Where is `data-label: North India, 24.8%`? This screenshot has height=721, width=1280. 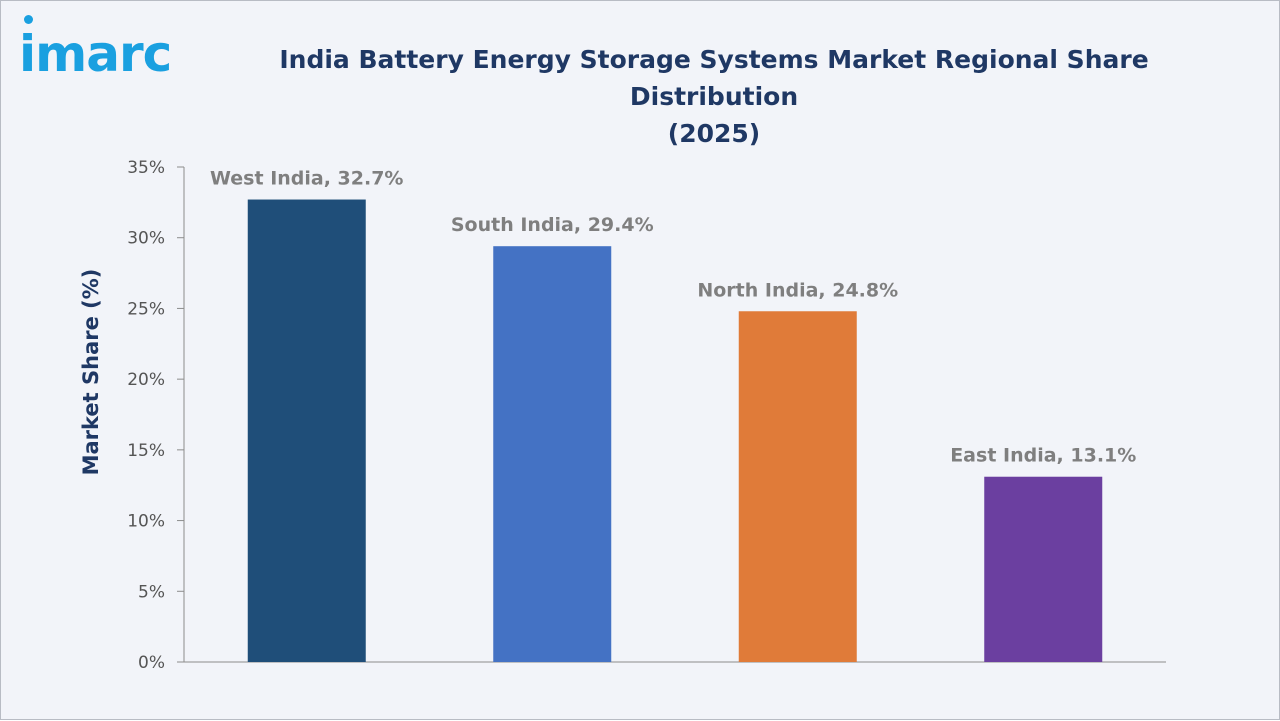 data-label: North India, 24.8% is located at coordinates (797, 290).